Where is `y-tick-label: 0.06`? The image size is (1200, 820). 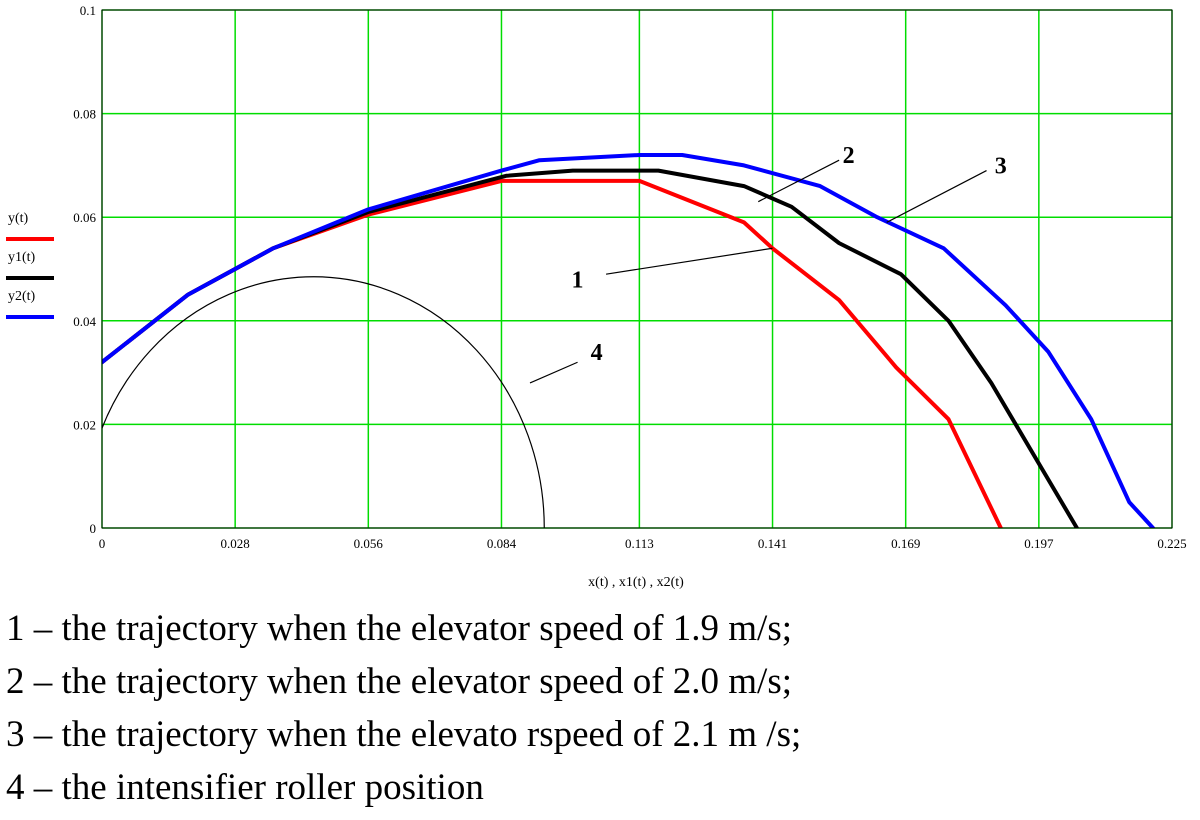
y-tick-label: 0.06 is located at coordinates (84, 217).